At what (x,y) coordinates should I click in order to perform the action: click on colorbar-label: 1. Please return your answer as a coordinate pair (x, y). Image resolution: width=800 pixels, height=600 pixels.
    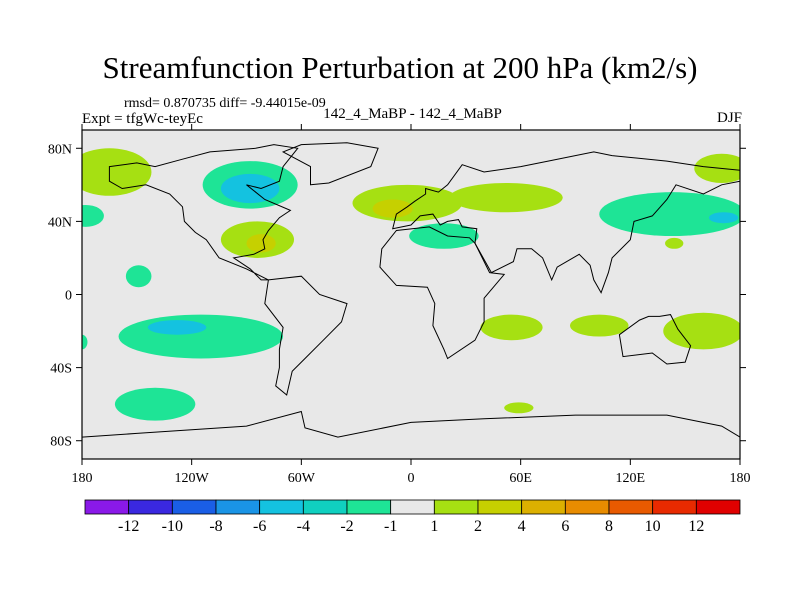
    Looking at the image, I should click on (434, 526).